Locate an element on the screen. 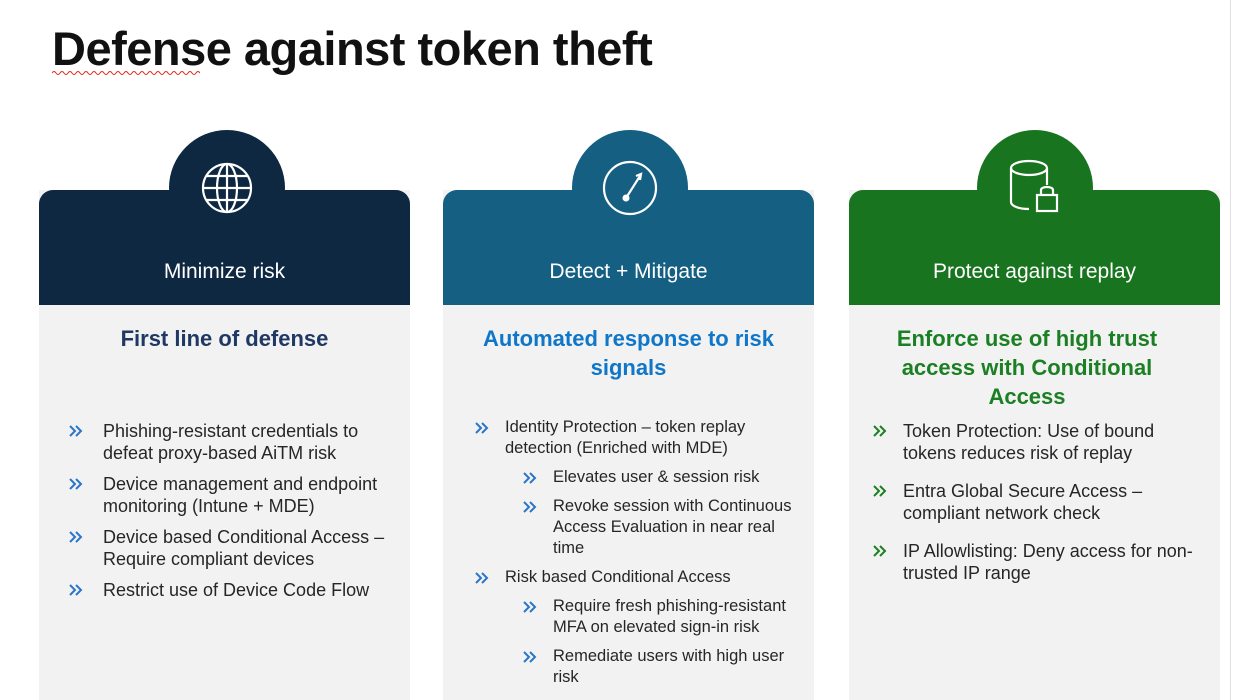  database-lock-icon is located at coordinates (1034, 186).